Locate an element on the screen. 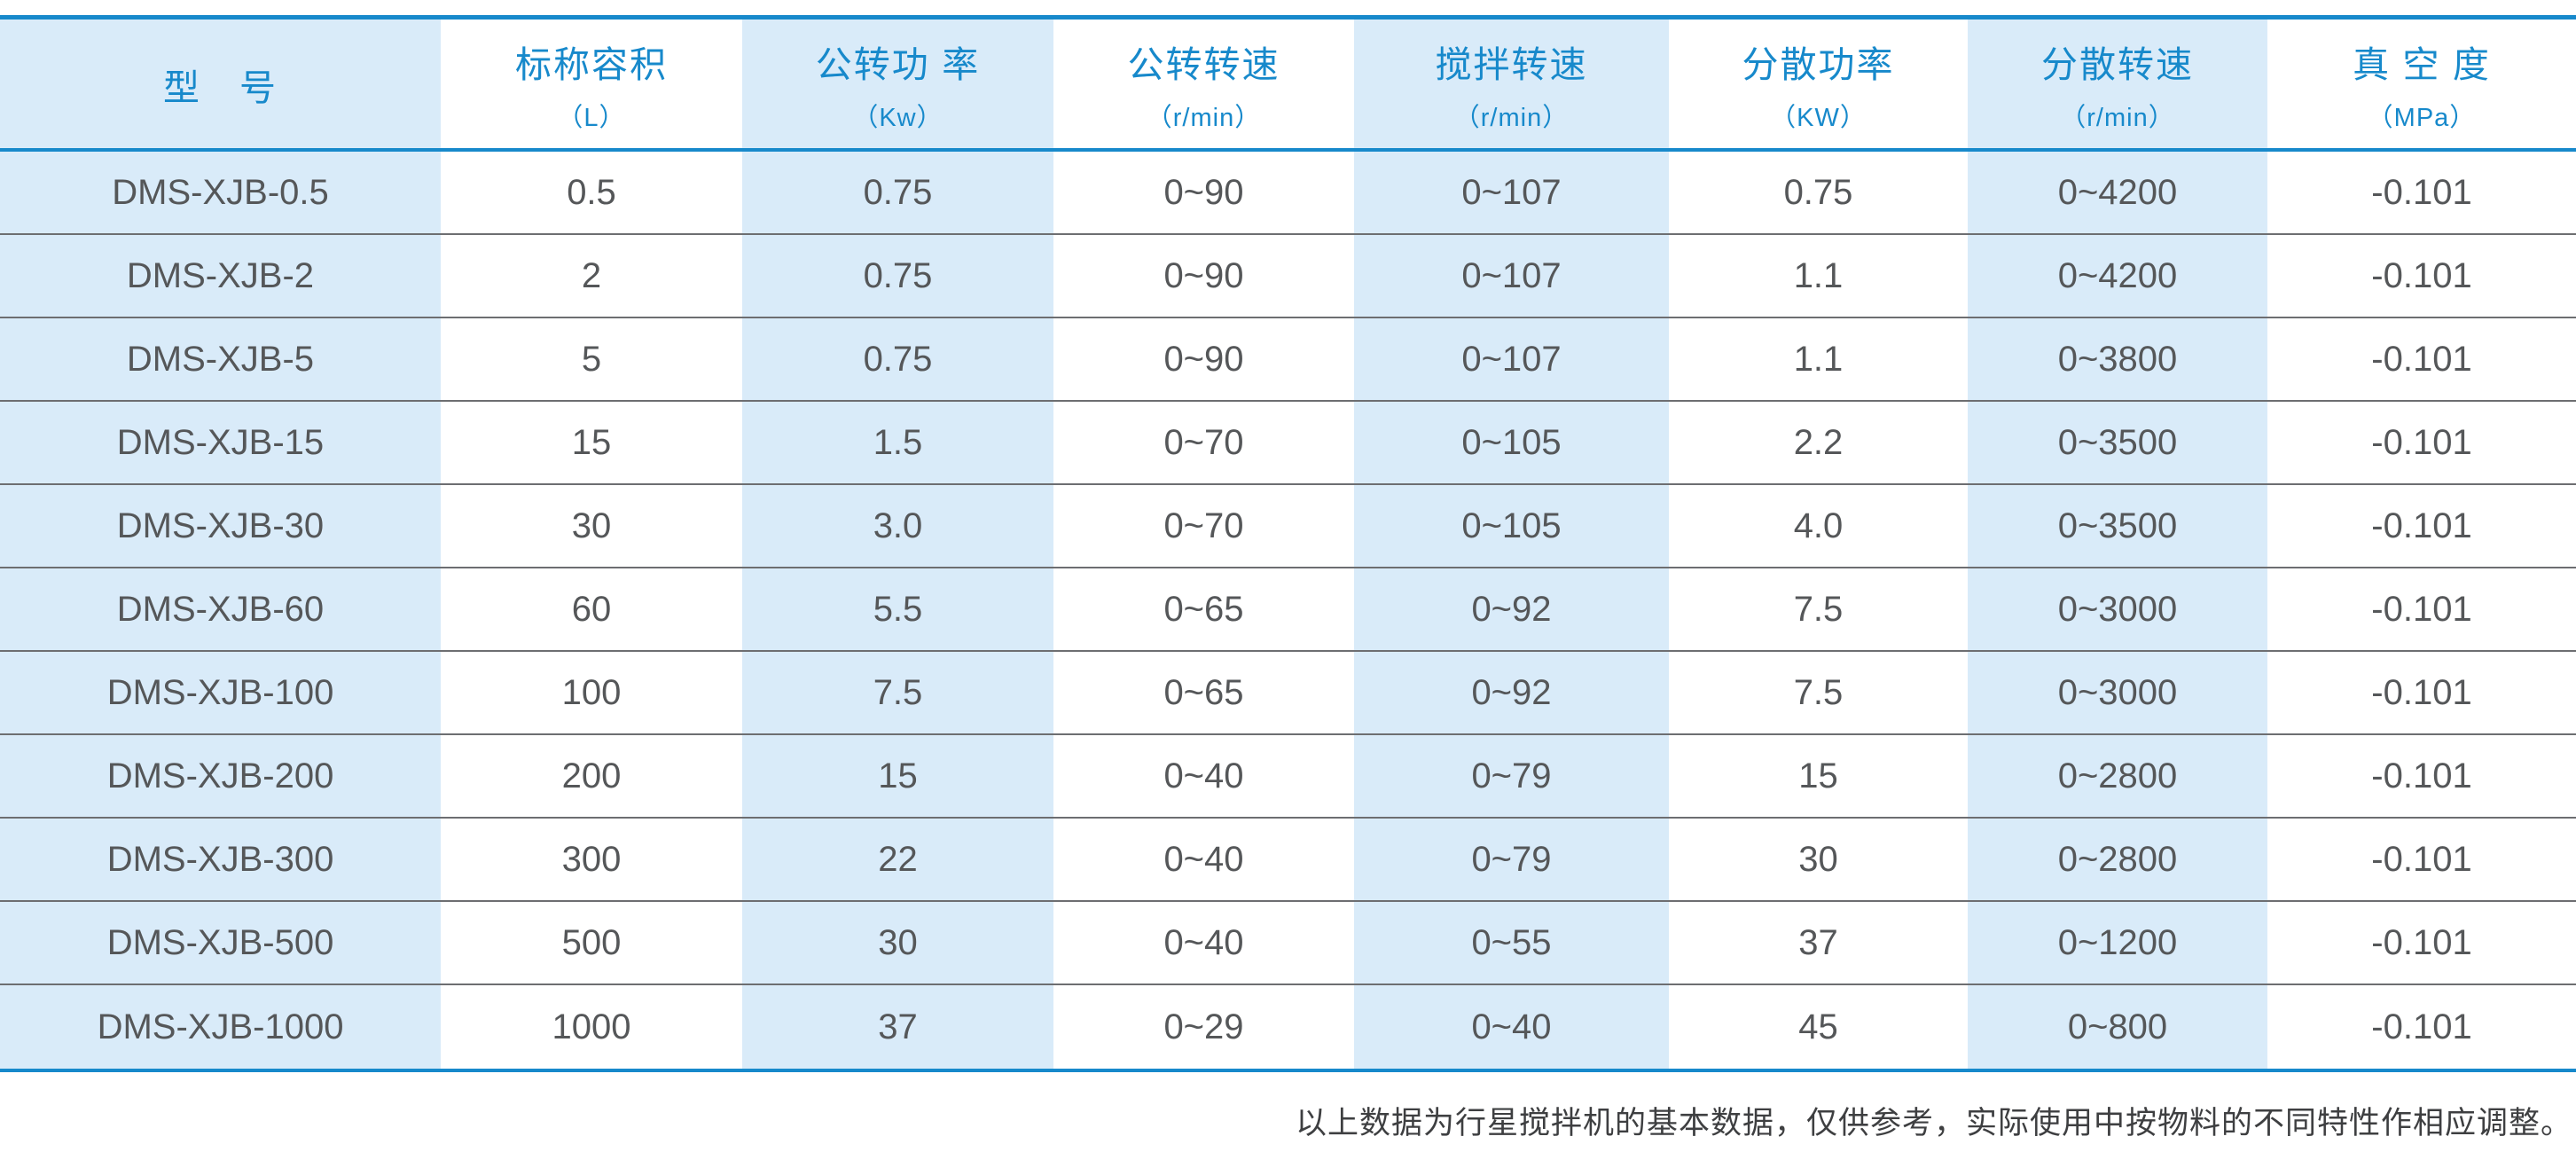 The width and height of the screenshot is (2576, 1152). value-cell: 1.5 is located at coordinates (897, 443).